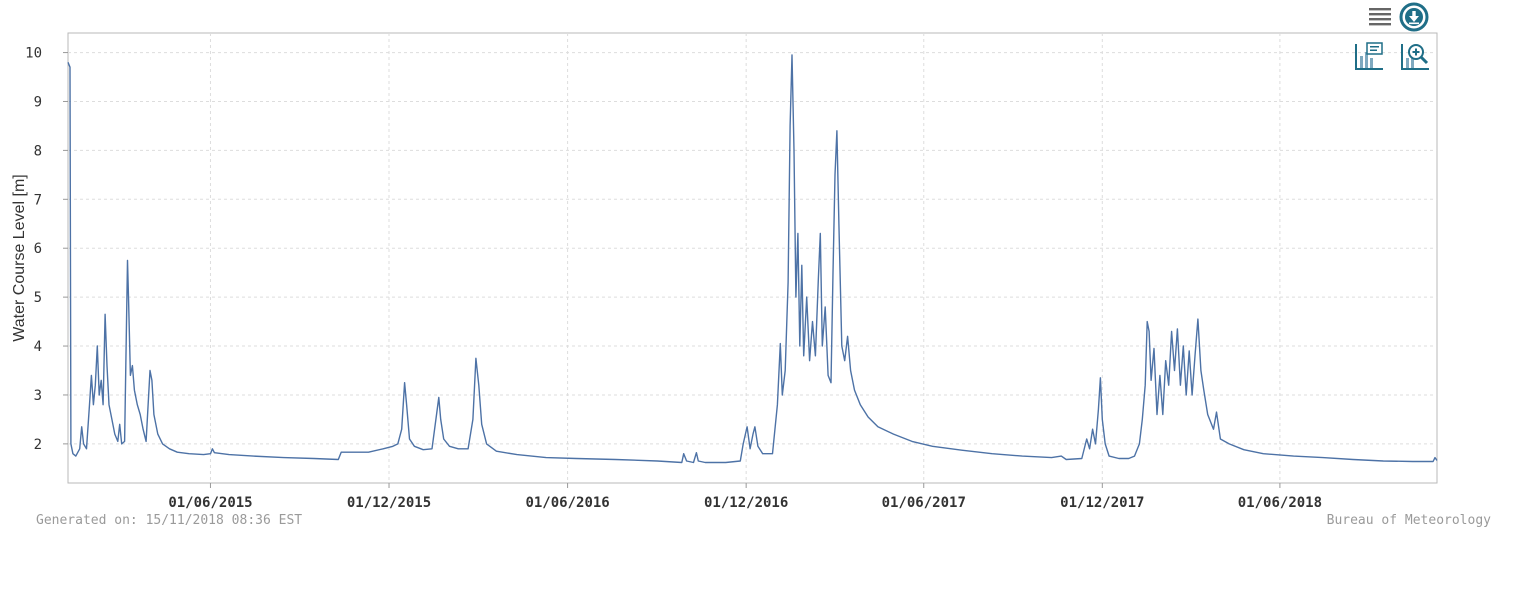  I want to click on x-tick-label: 01/06/2018, so click(1280, 503).